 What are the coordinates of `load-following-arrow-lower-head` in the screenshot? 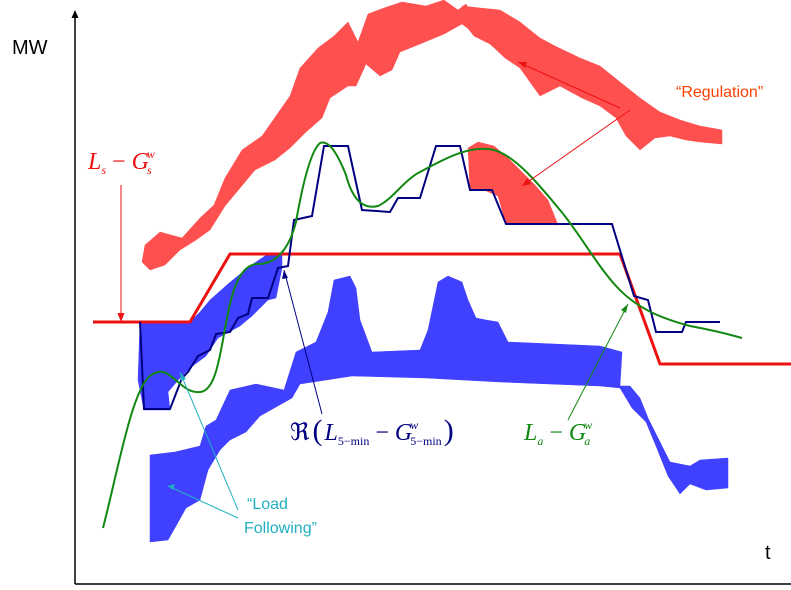 It's located at (171, 487).